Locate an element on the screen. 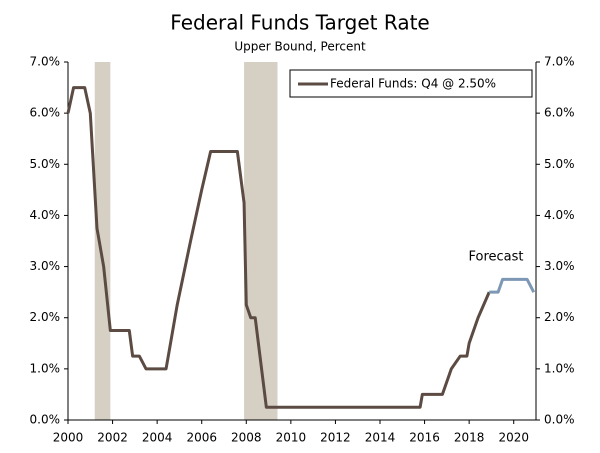 The height and width of the screenshot is (453, 600). y-tick-label: 3.0% is located at coordinates (45, 266).